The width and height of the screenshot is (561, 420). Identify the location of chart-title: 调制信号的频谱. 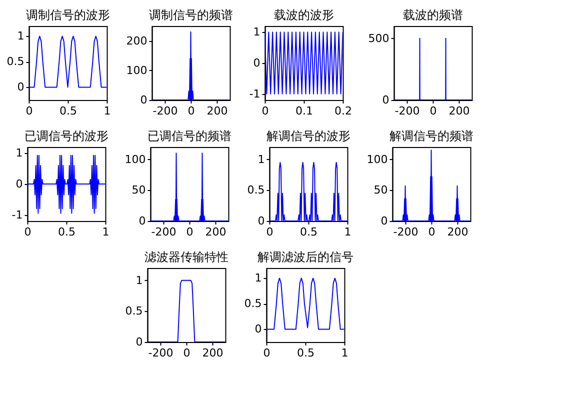
(190, 15).